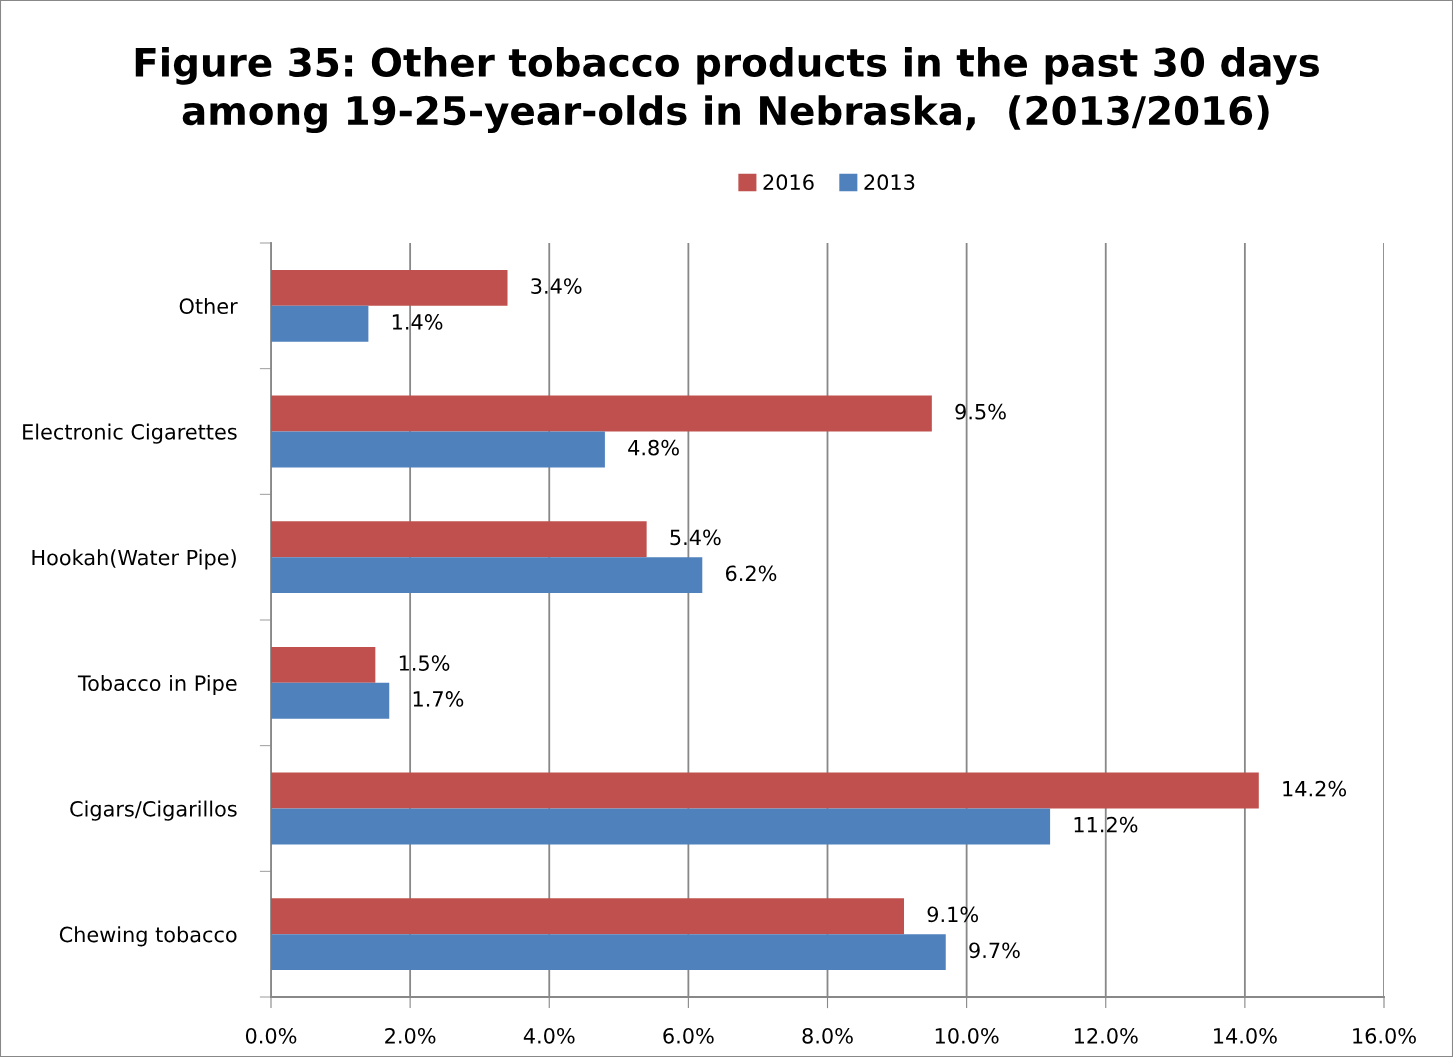 Image resolution: width=1453 pixels, height=1057 pixels. I want to click on data-label: 9.5%, so click(980, 411).